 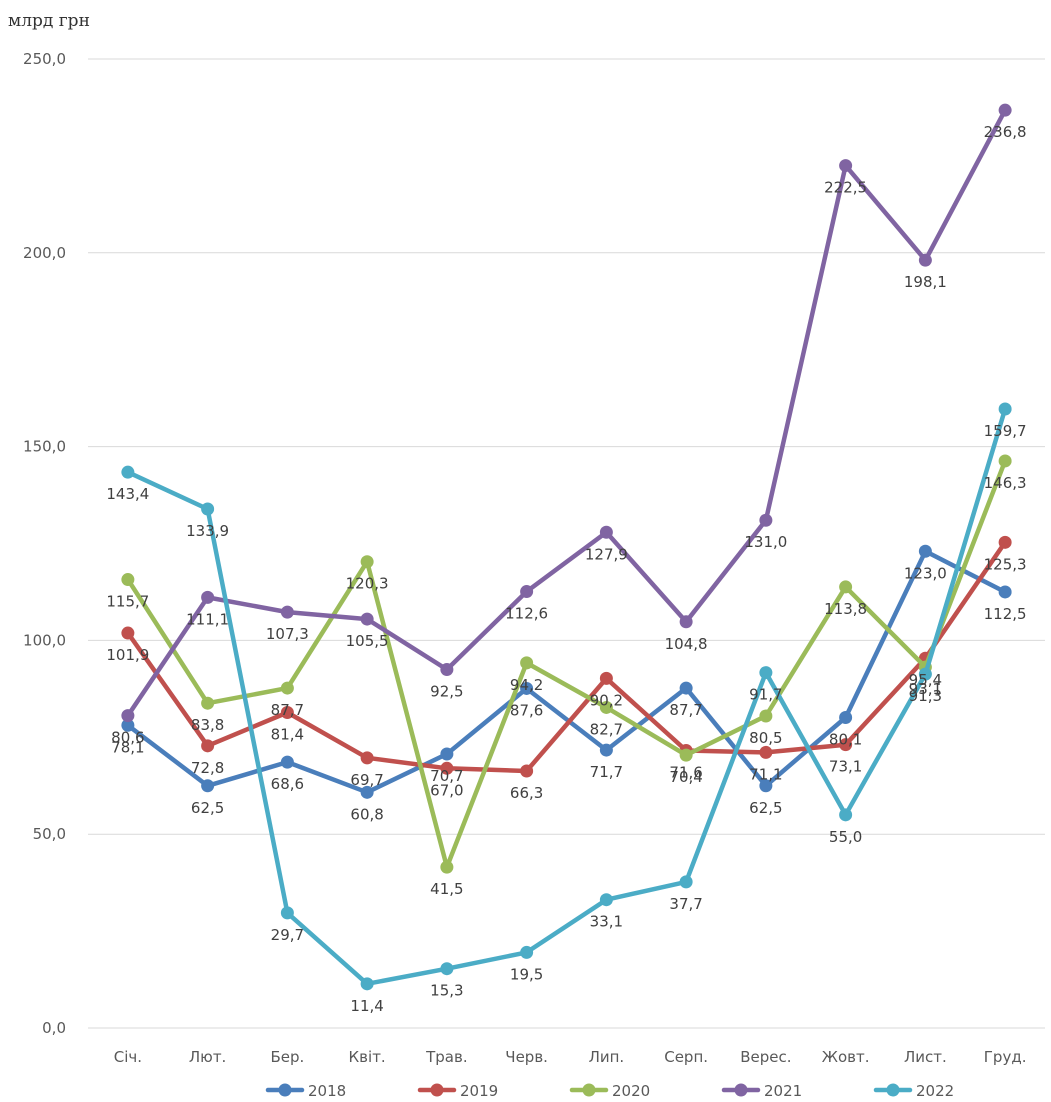 What do you see at coordinates (609, 1091) in the screenshot?
I see `legend-item-2020: 2020` at bounding box center [609, 1091].